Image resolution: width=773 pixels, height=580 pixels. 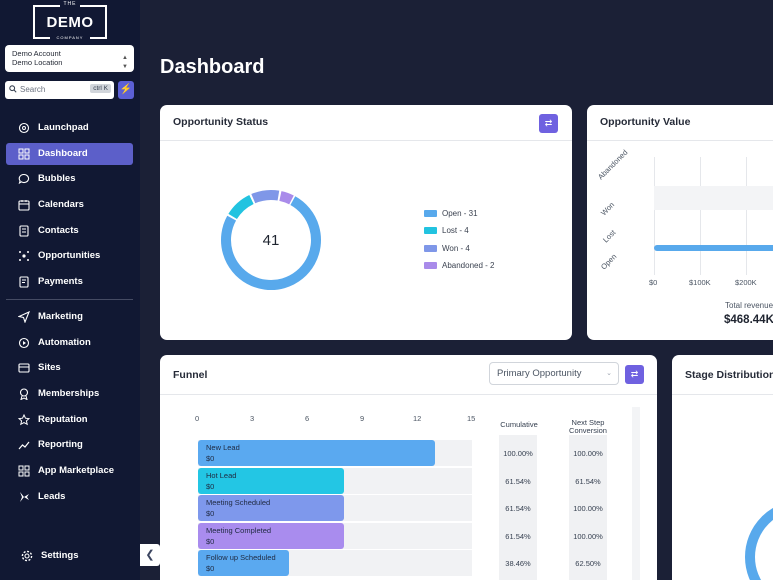 What do you see at coordinates (24, 205) in the screenshot?
I see `calendar-icon` at bounding box center [24, 205].